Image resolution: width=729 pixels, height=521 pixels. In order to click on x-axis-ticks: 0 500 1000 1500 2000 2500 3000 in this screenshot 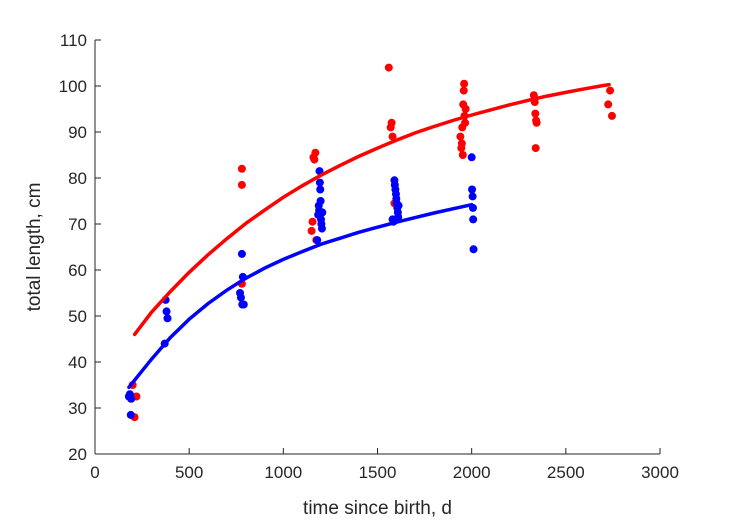, I will do `click(384, 465)`.